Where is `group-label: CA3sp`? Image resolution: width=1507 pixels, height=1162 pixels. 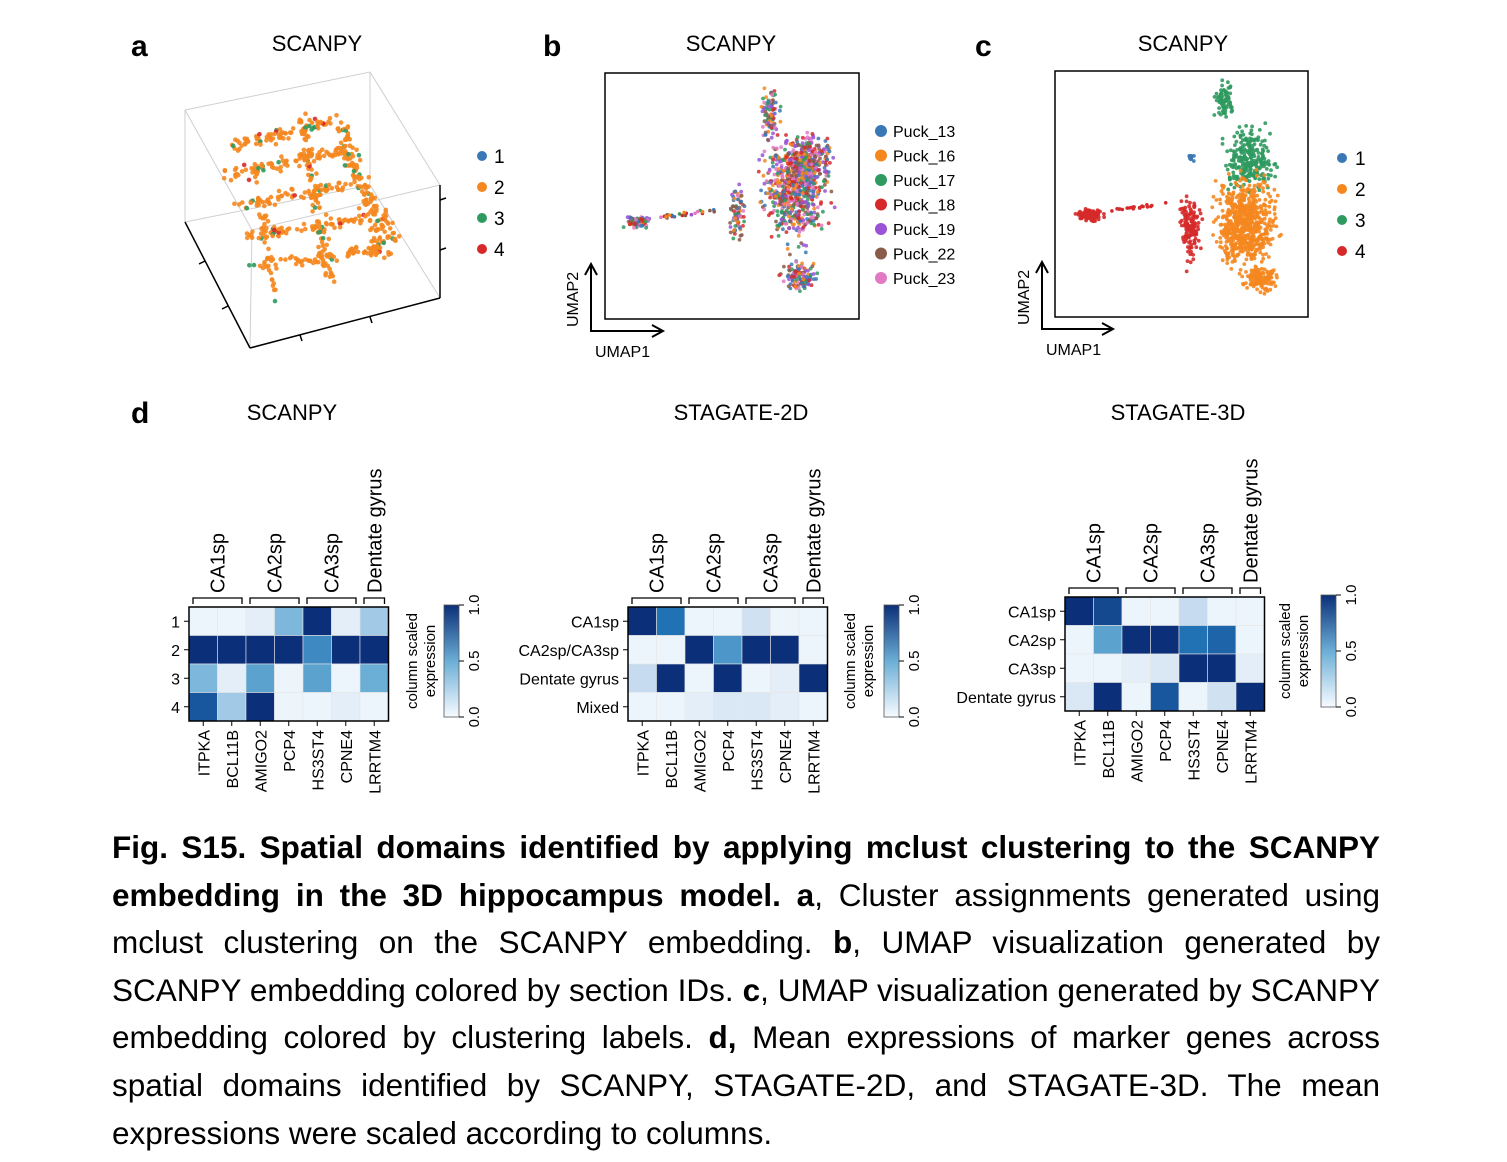
group-label: CA3sp is located at coordinates (1209, 553).